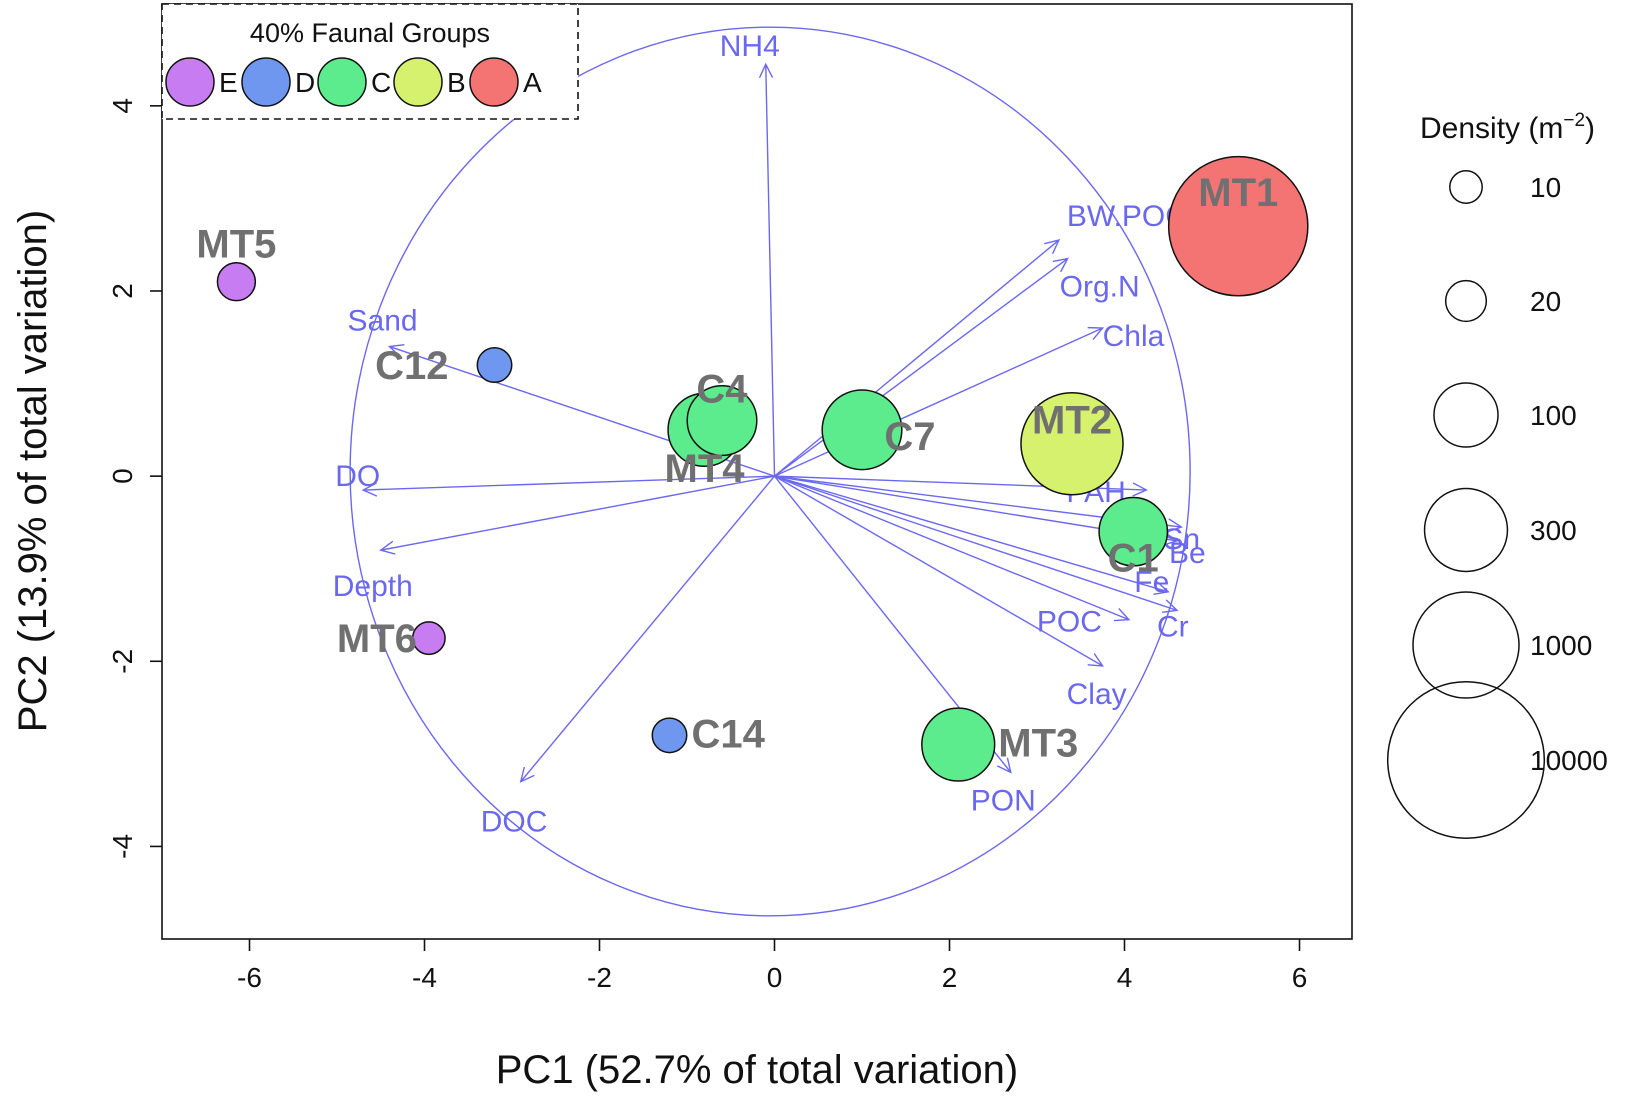 This screenshot has height=1101, width=1650. Describe the element at coordinates (766, 70) in the screenshot. I see `vector-arrowhead-nh4` at that location.